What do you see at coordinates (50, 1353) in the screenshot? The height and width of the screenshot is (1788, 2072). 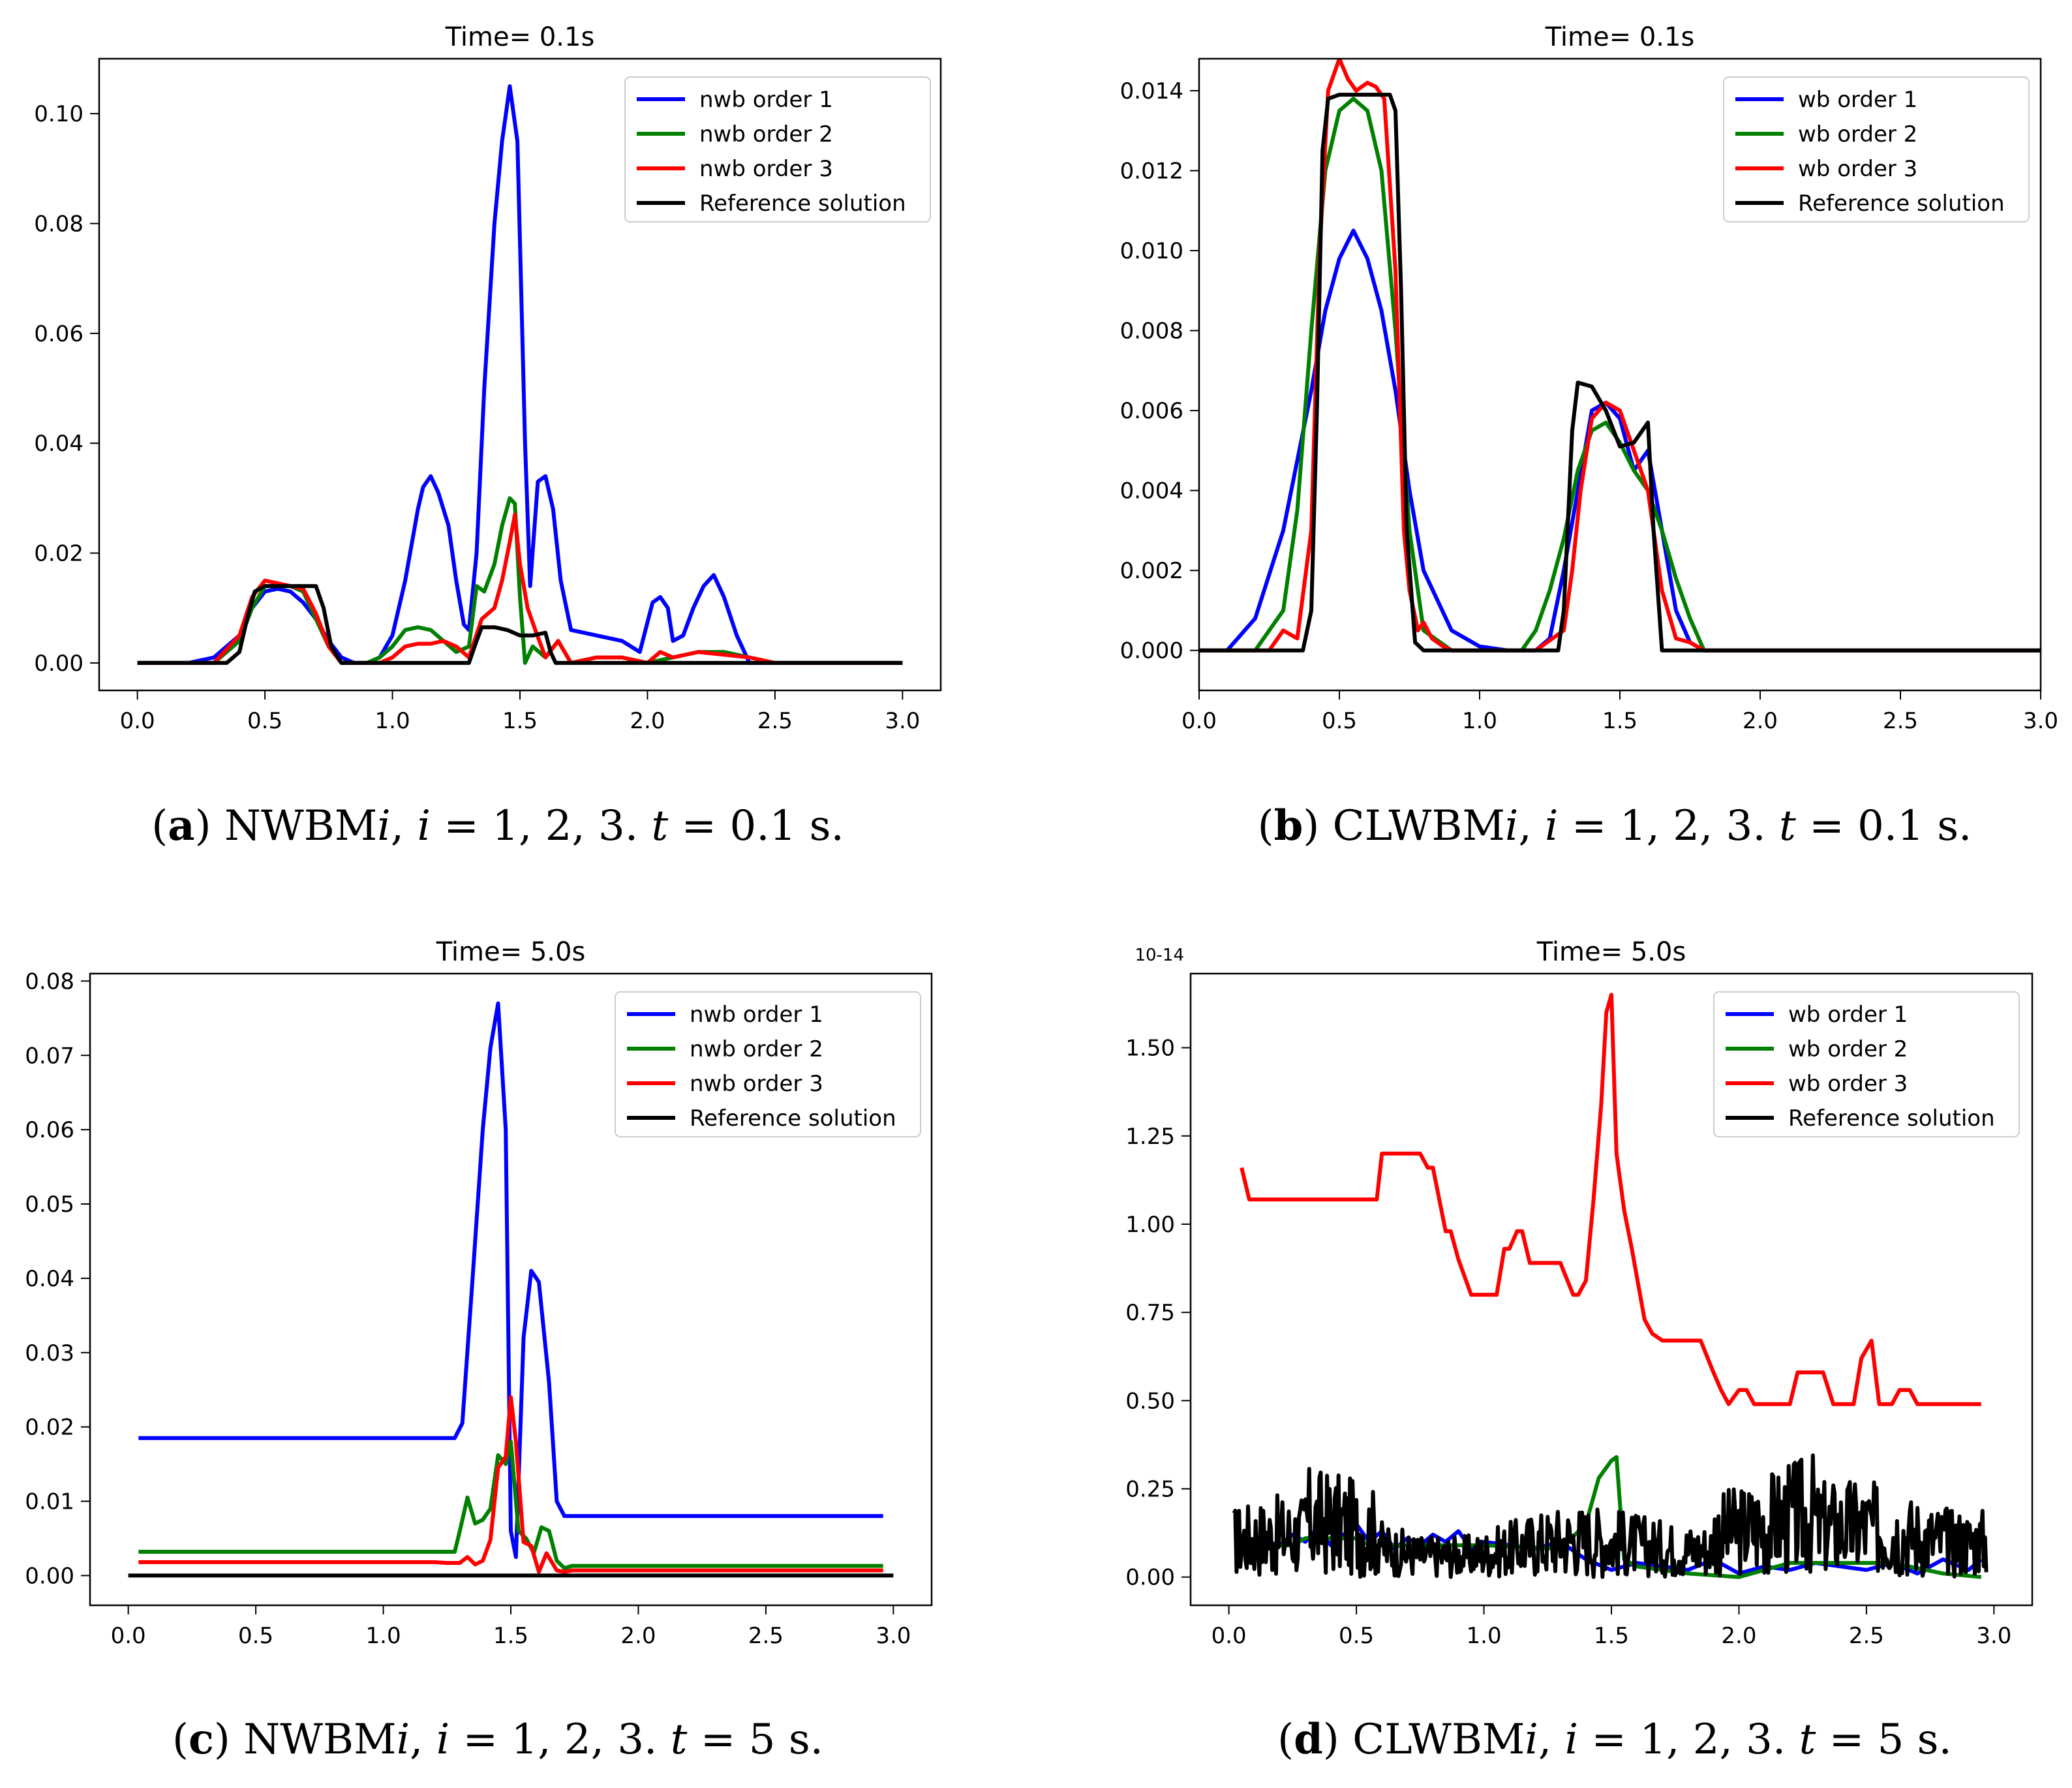 I see `y-tick-label: 0.03` at bounding box center [50, 1353].